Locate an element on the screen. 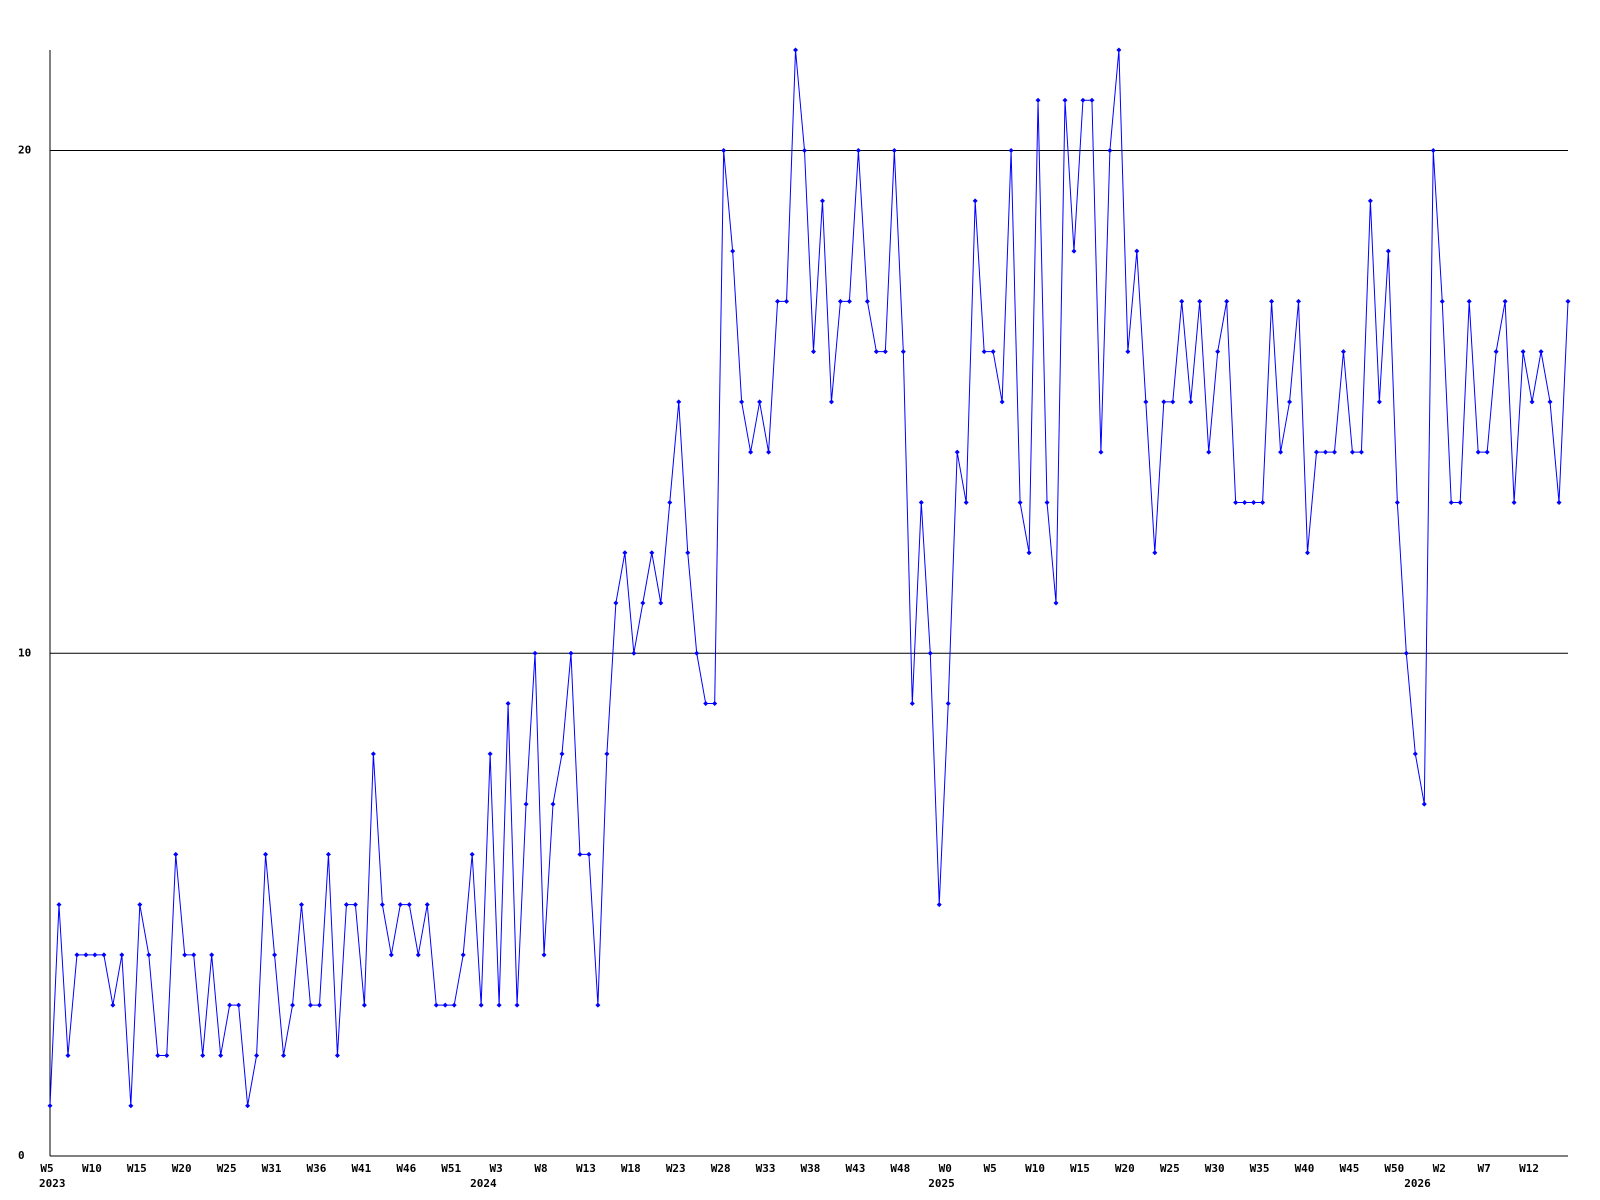 Image resolution: width=1600 pixels, height=1200 pixels. x-tick-label: W51 is located at coordinates (451, 1168).